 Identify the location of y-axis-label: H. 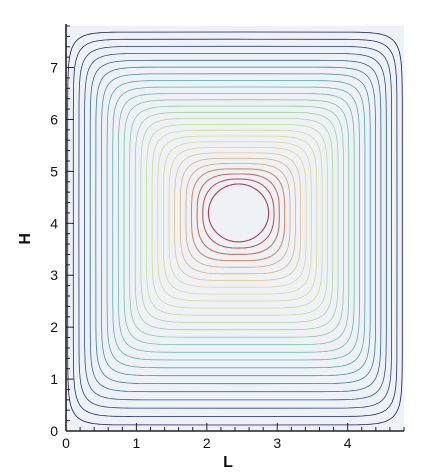
(25, 239).